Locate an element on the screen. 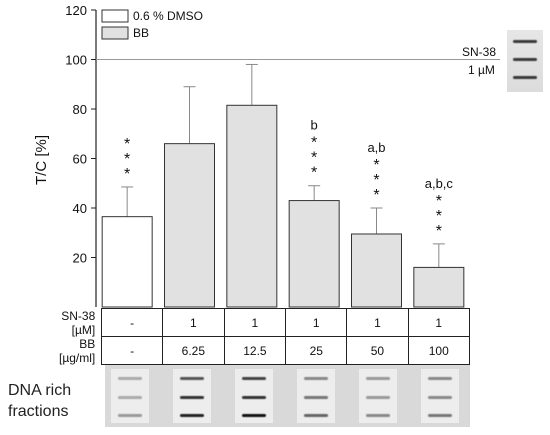  reference-label-line2: 1 µM is located at coordinates (481, 70).